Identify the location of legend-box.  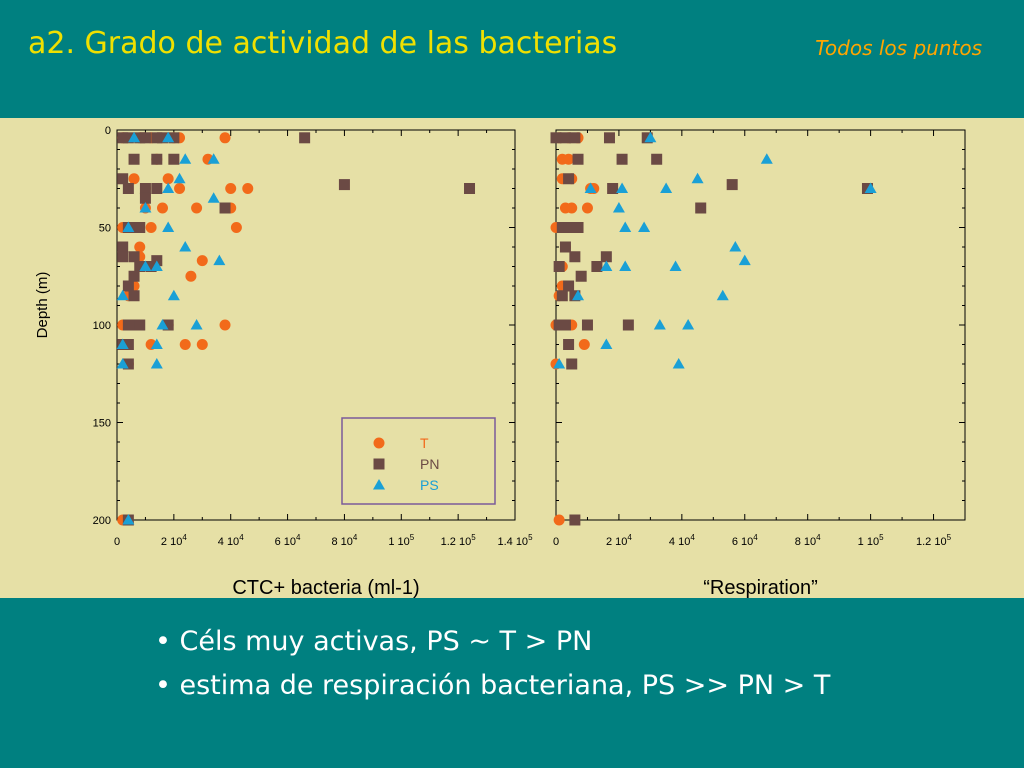
(418, 461).